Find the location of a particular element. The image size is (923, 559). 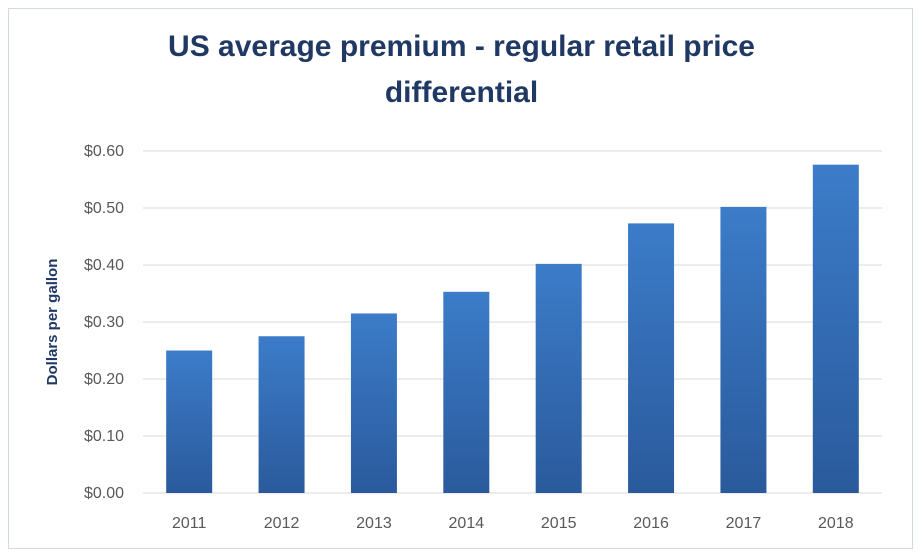

chart-title-line-2: differential is located at coordinates (461, 92).